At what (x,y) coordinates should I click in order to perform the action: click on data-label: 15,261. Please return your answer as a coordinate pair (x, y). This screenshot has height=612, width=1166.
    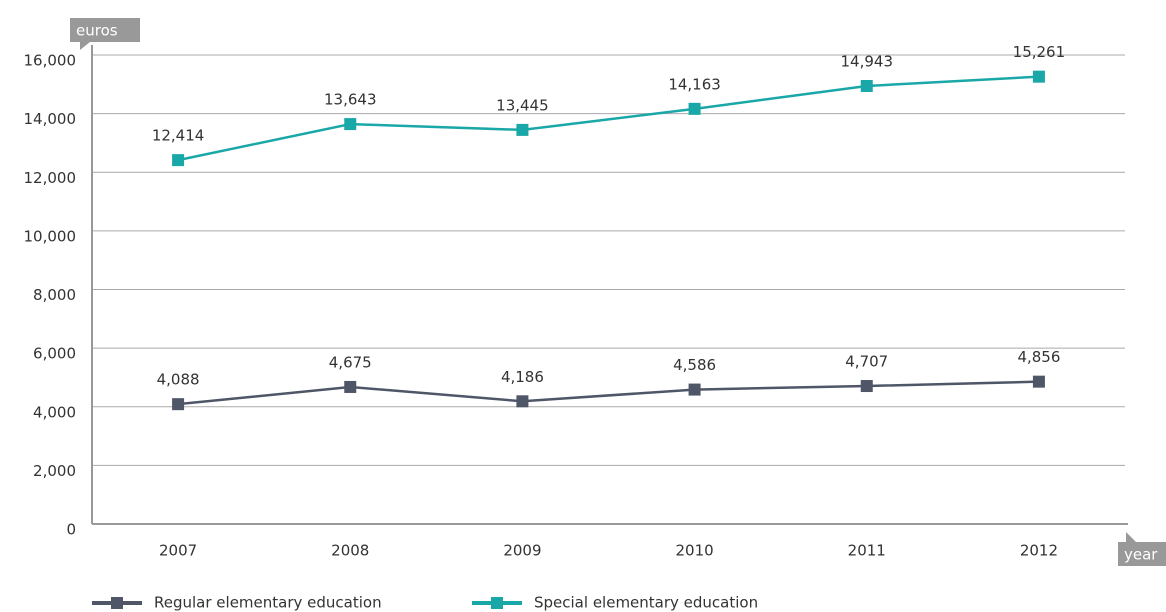
    Looking at the image, I should click on (1039, 52).